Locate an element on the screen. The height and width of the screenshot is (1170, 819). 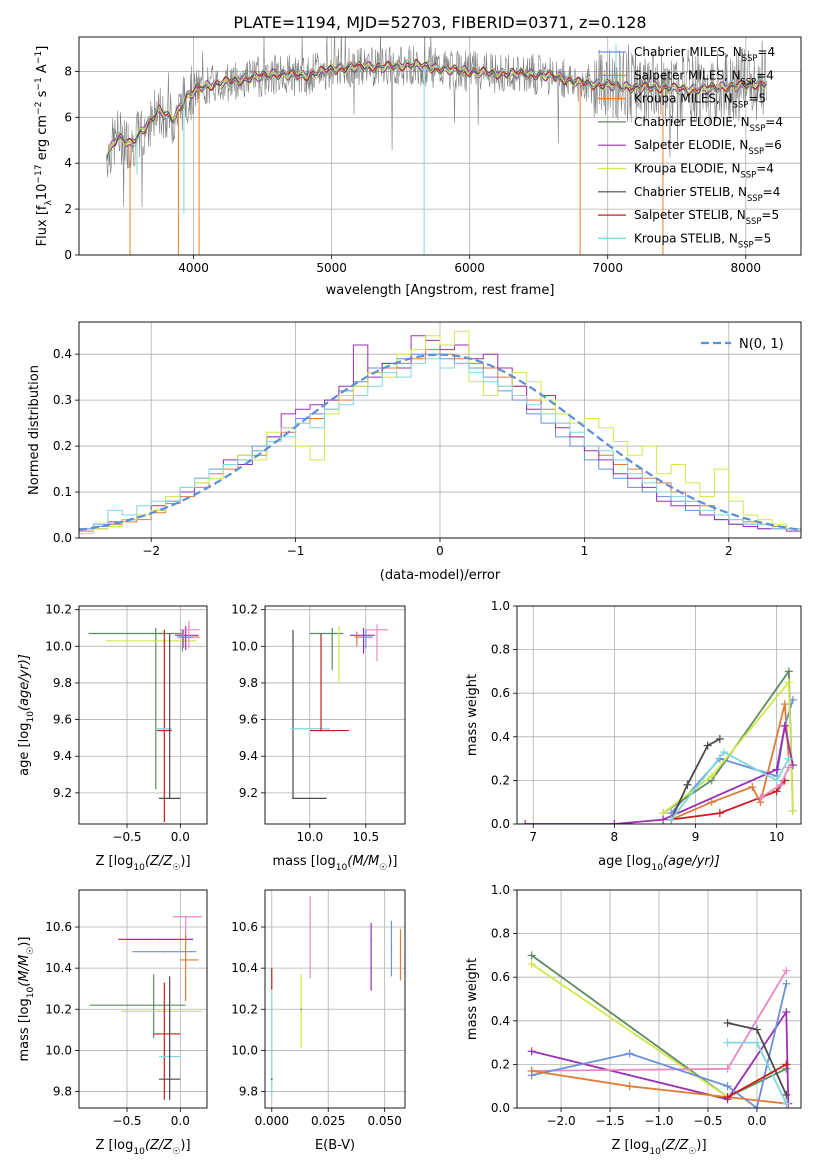
ticks-age_vs_z: −0.5 0.0 9.2 9.4 9.6 9.8 10.0 10.2 is located at coordinates (117, 723).